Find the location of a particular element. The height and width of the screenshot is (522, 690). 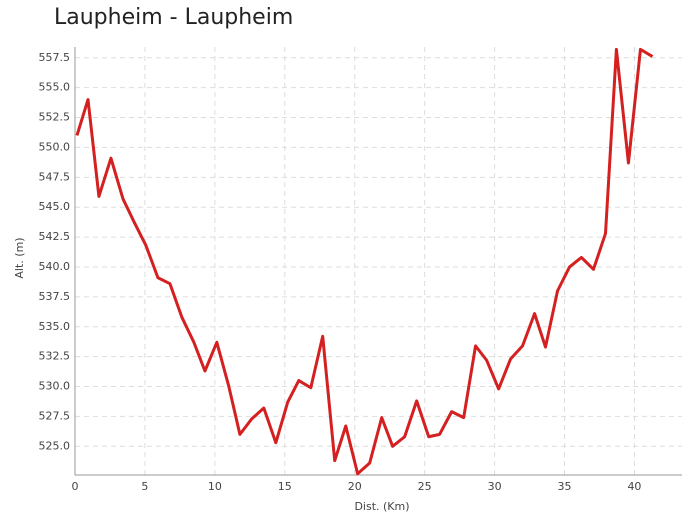

y-axis-label: Alt. (m) is located at coordinates (19, 257).